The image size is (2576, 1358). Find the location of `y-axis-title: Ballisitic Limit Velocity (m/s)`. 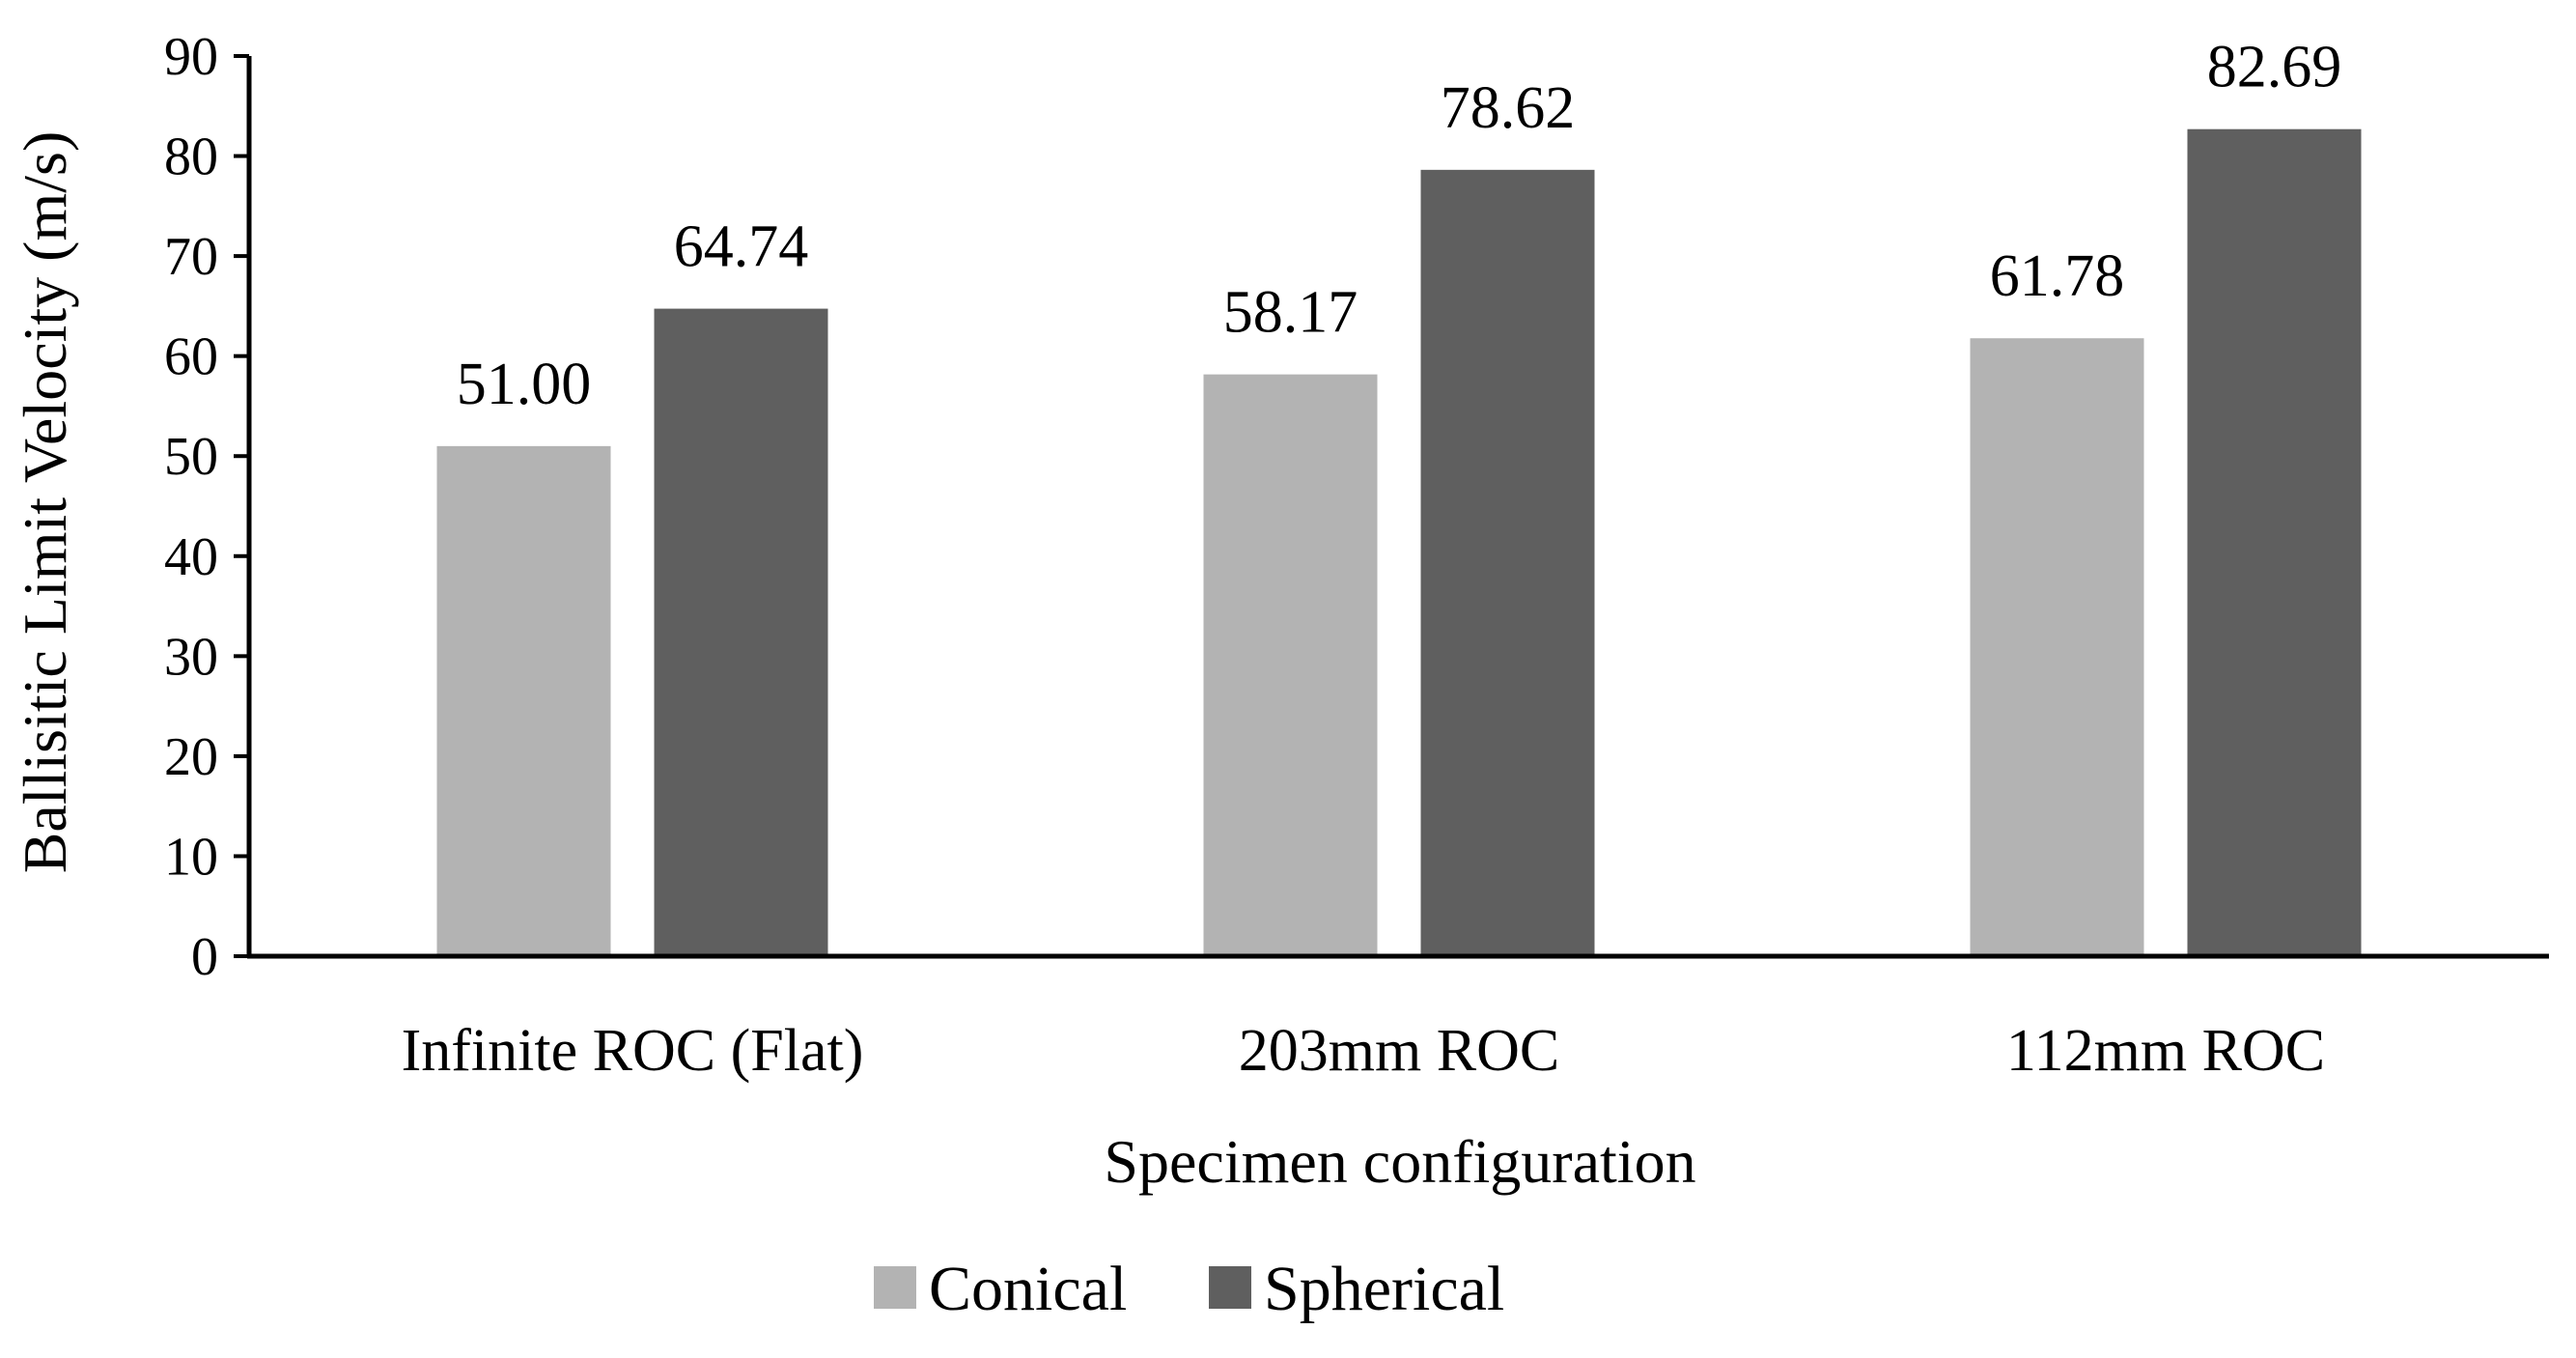

y-axis-title: Ballisitic Limit Velocity (m/s) is located at coordinates (45, 503).